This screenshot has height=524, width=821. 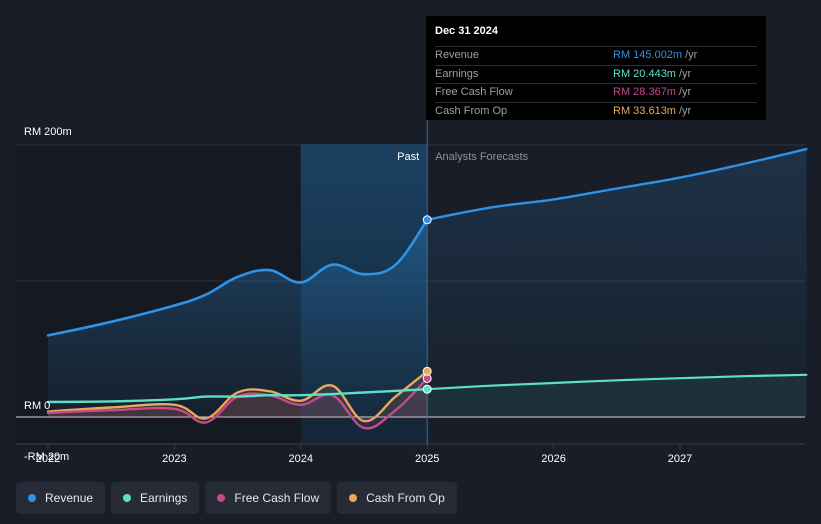 I want to click on cash-from-op-marker, so click(x=427, y=371).